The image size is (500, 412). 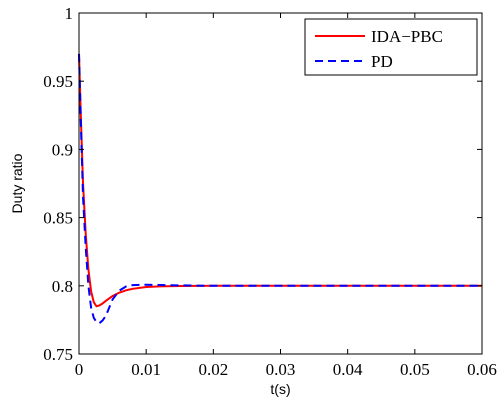 I want to click on x-tick-label: 0.03, so click(x=281, y=369).